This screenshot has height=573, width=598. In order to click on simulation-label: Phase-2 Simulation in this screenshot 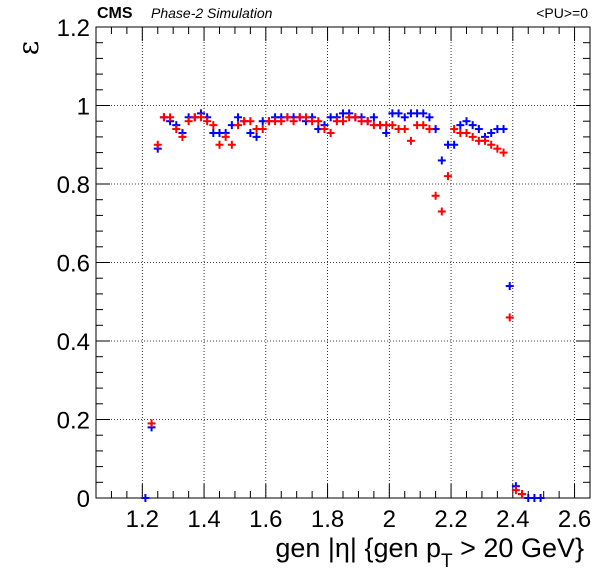, I will do `click(212, 13)`.